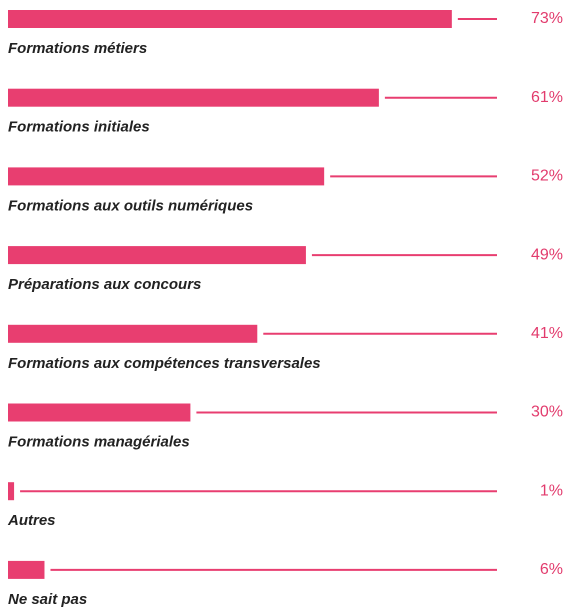  I want to click on category-label: Préparations aux concours, so click(104, 284).